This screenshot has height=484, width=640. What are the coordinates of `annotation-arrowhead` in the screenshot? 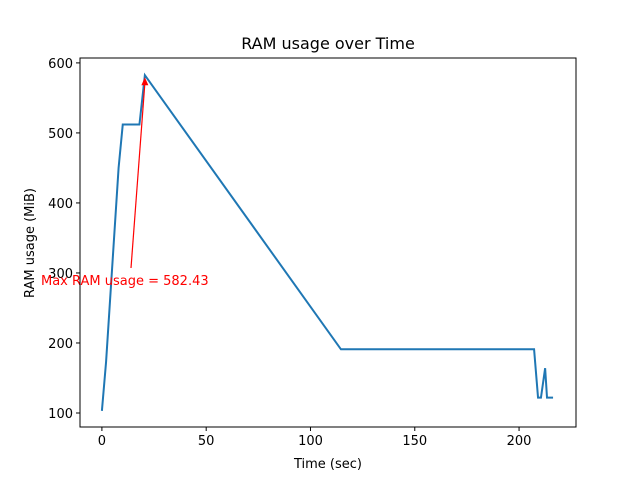 It's located at (145, 81).